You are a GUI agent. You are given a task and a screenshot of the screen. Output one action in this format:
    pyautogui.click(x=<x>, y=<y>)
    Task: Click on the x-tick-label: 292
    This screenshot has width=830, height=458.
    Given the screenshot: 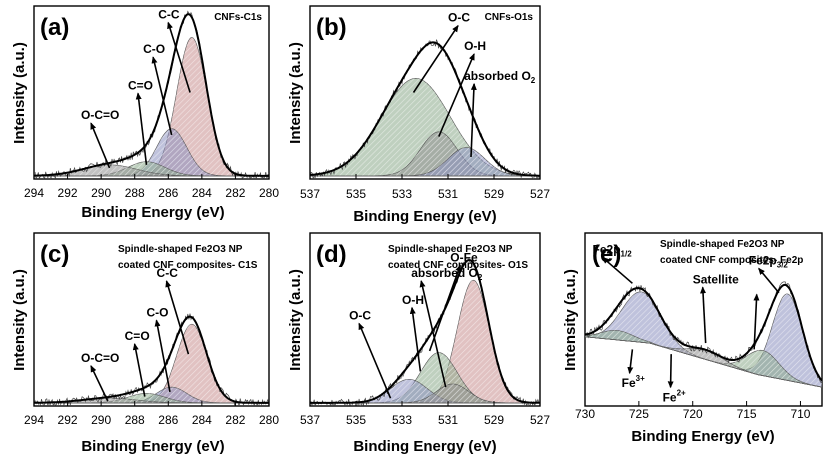 What is the action you would take?
    pyautogui.click(x=68, y=193)
    